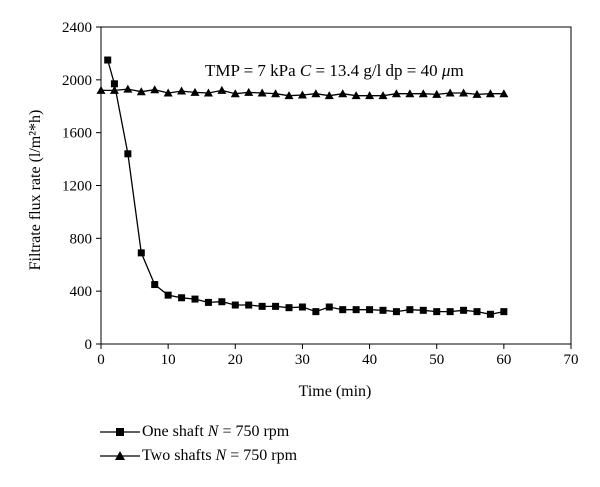 The width and height of the screenshot is (600, 487). I want to click on x-tick-label: 50, so click(436, 360).